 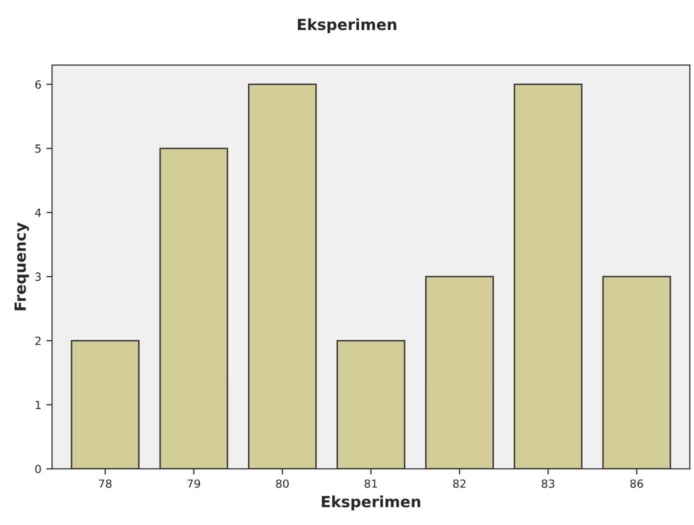 I want to click on y-tick-label: 4, so click(x=38, y=212).